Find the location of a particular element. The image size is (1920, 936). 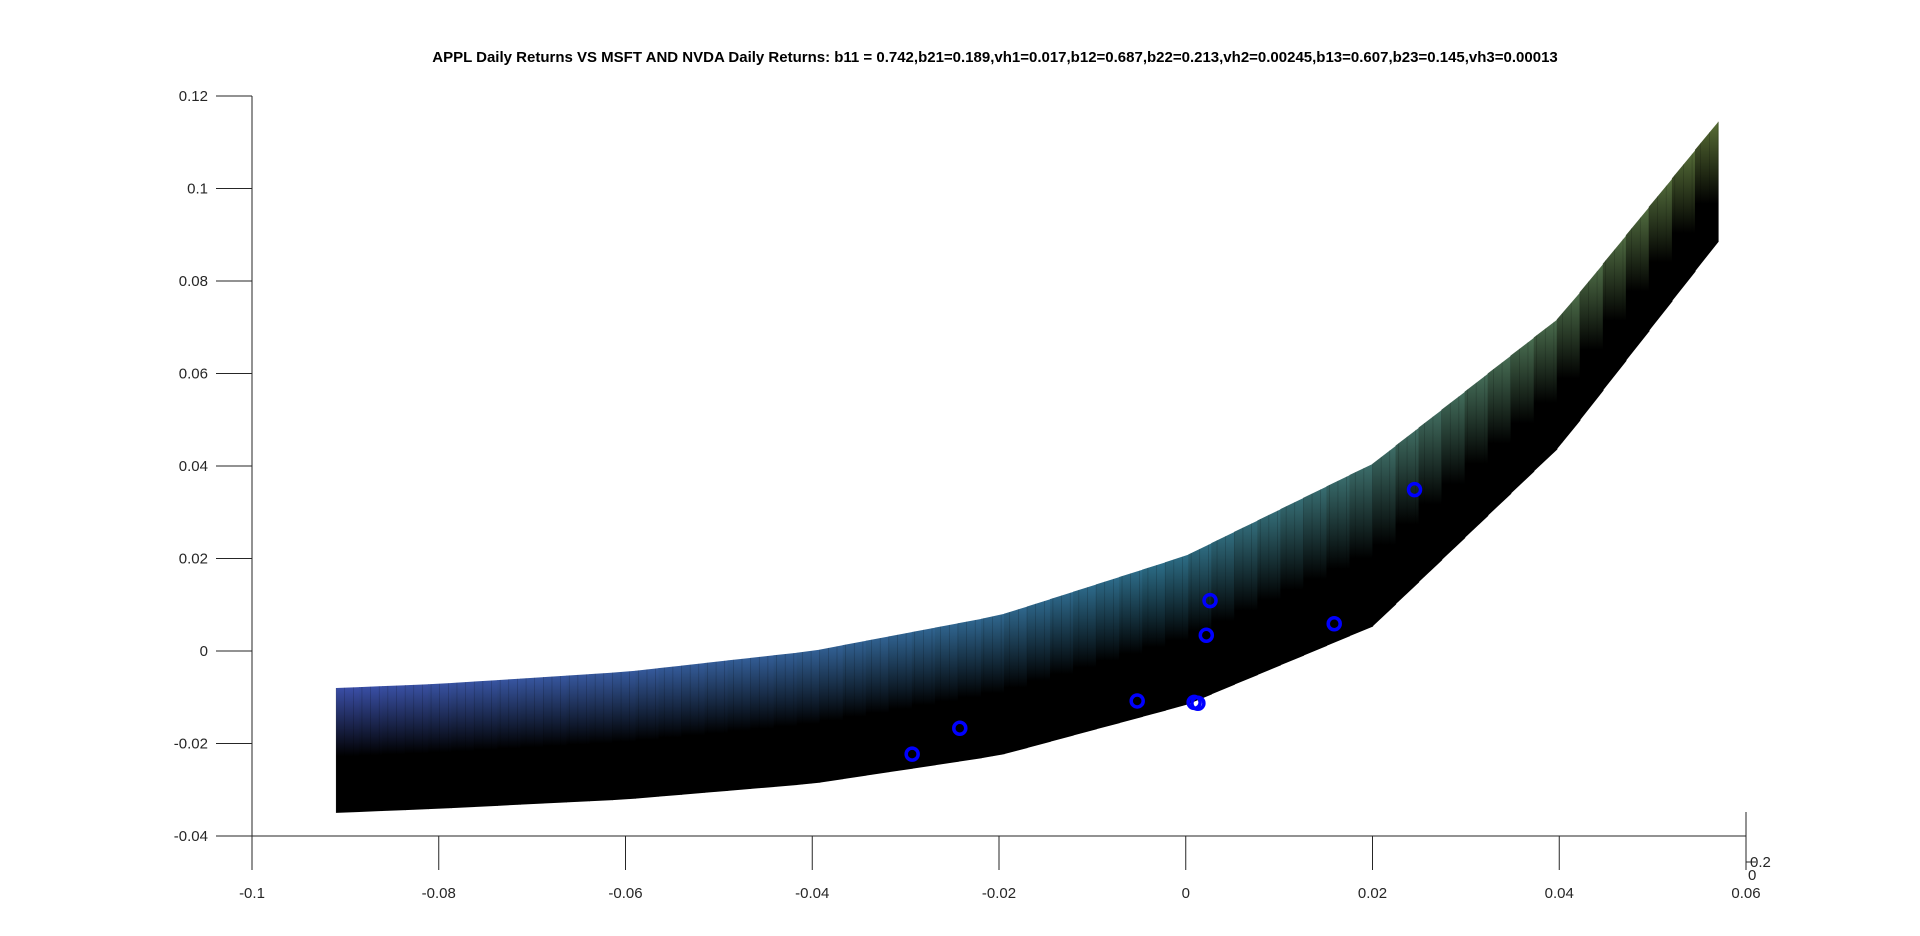

y-tick-label: 0.06 is located at coordinates (193, 374).